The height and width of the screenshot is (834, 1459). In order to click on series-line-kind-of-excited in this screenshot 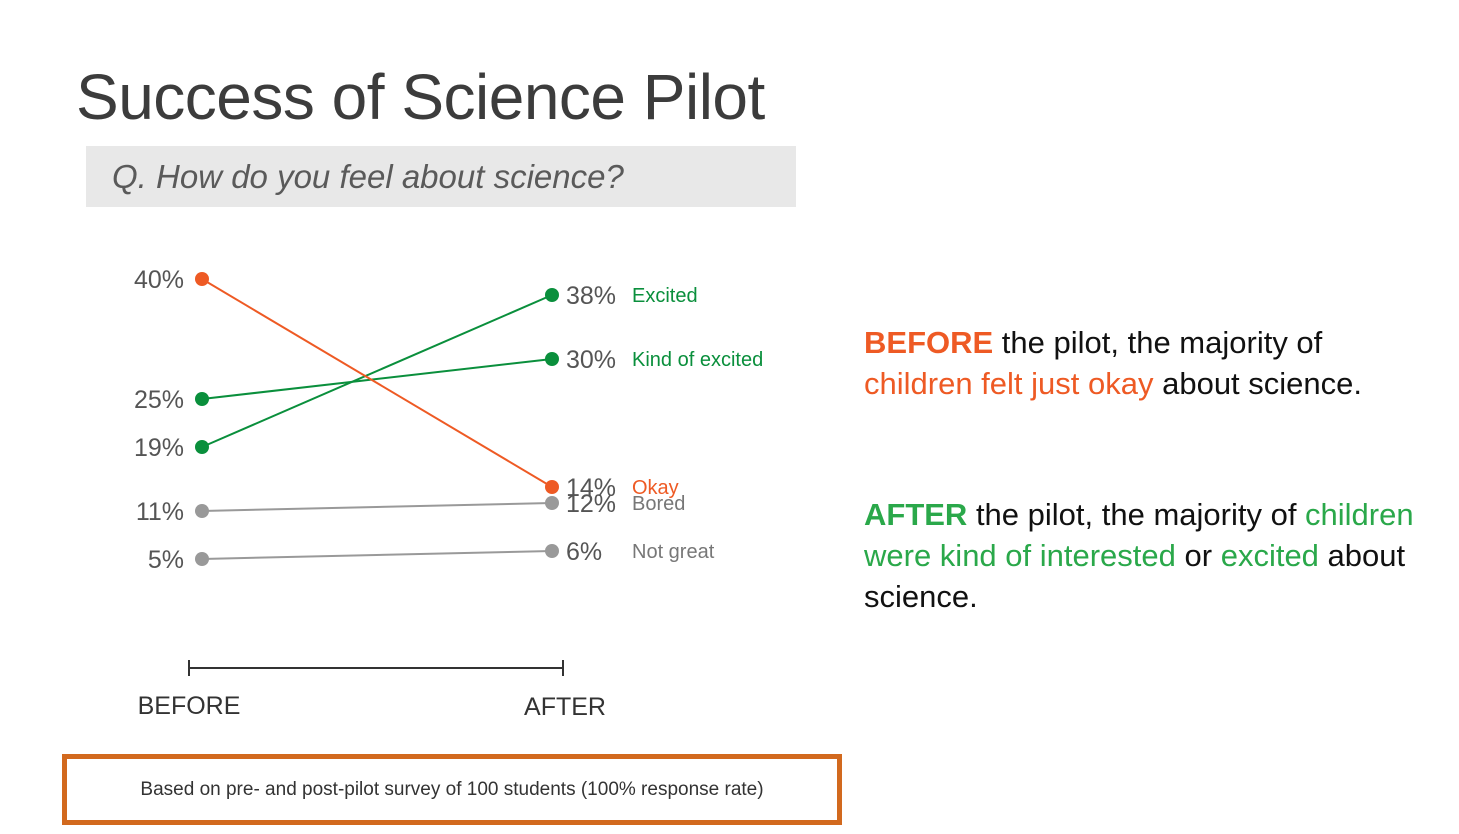, I will do `click(377, 379)`.